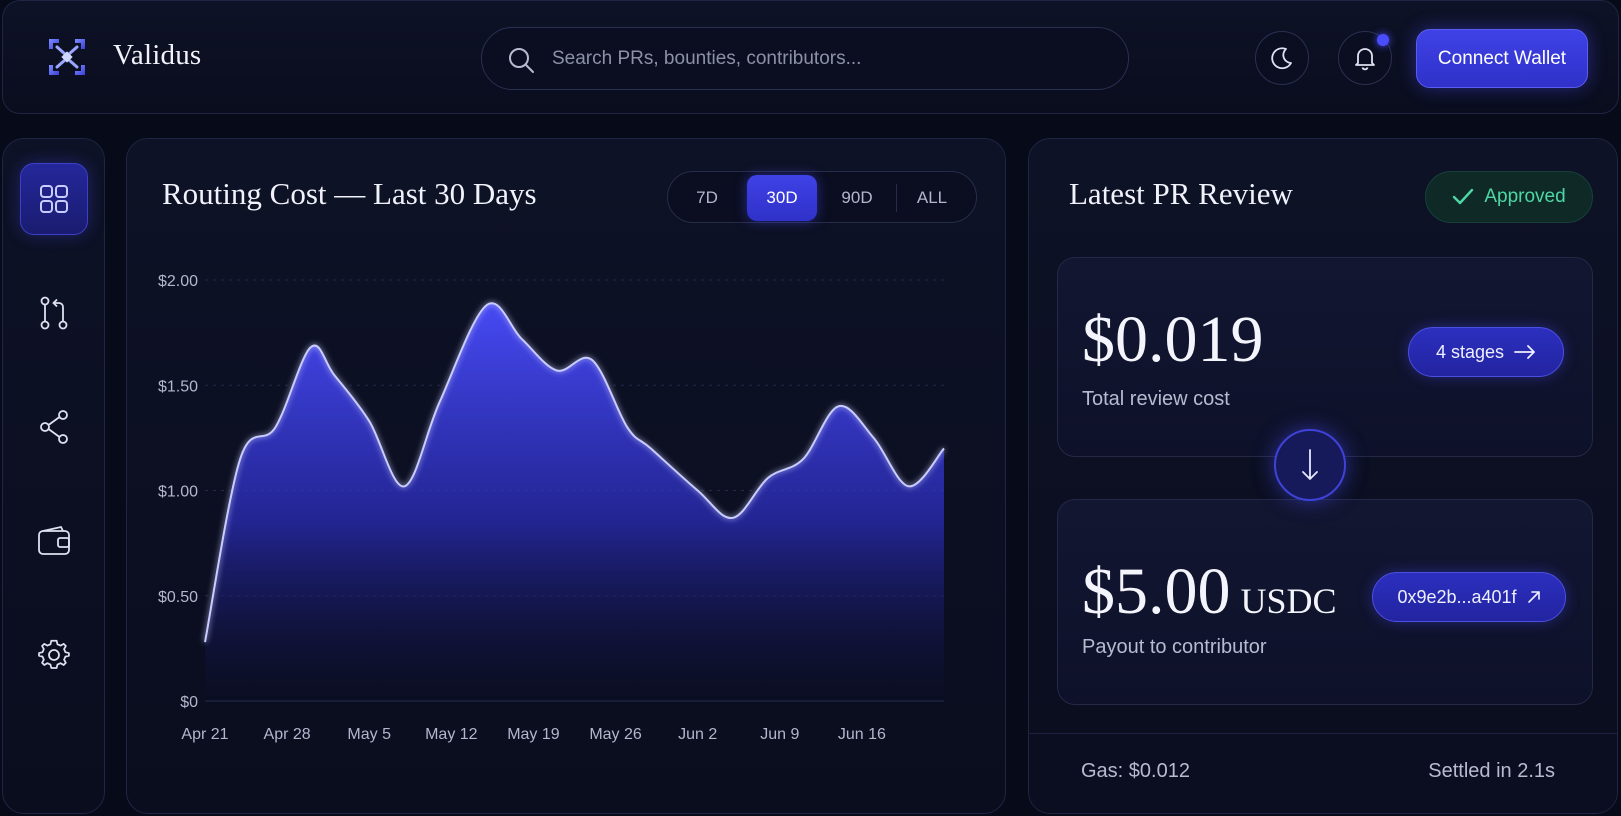 The image size is (1621, 816). I want to click on share-icon, so click(54, 427).